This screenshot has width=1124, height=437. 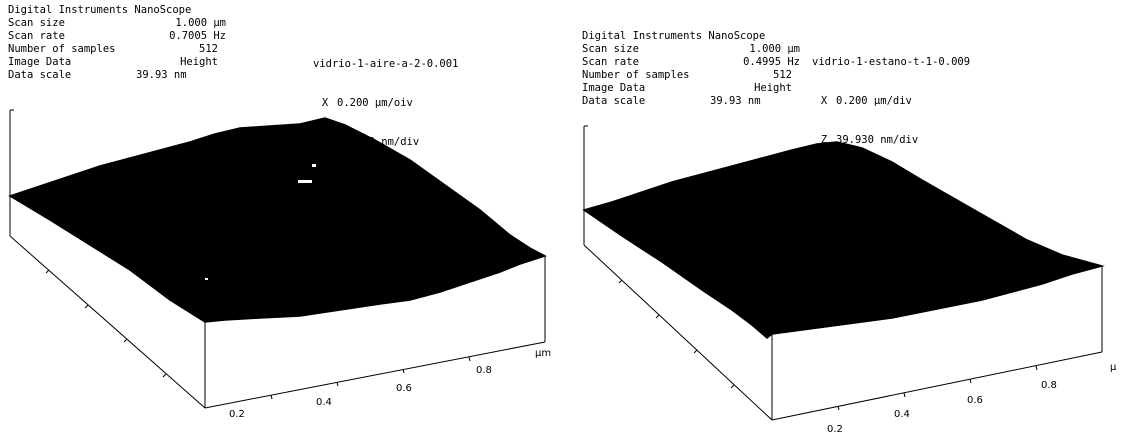 What do you see at coordinates (874, 101) in the screenshot?
I see `x-scale-value: 0.200 µm/div` at bounding box center [874, 101].